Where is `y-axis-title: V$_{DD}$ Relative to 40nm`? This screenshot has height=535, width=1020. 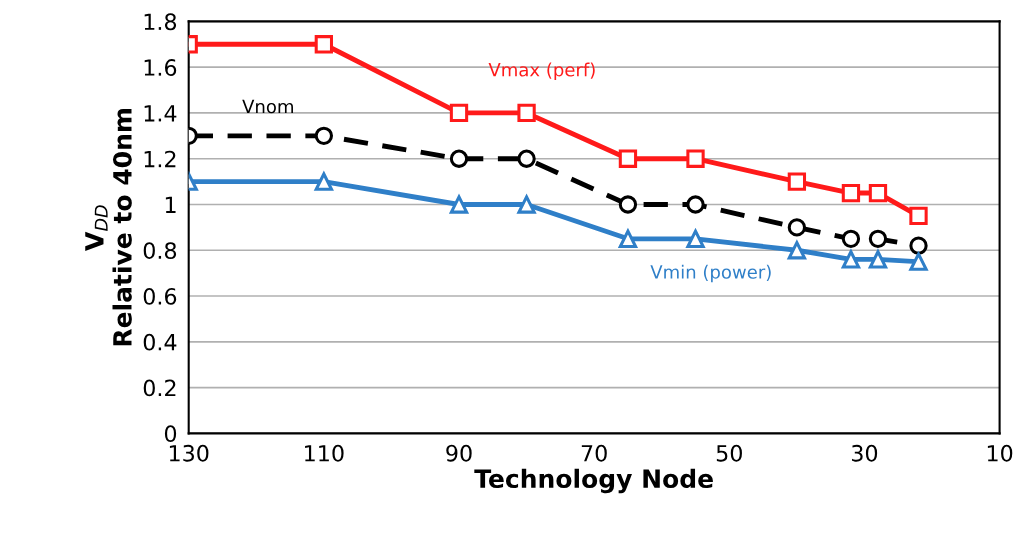 y-axis-title: V$_{DD}$ Relative to 40nm is located at coordinates (108, 227).